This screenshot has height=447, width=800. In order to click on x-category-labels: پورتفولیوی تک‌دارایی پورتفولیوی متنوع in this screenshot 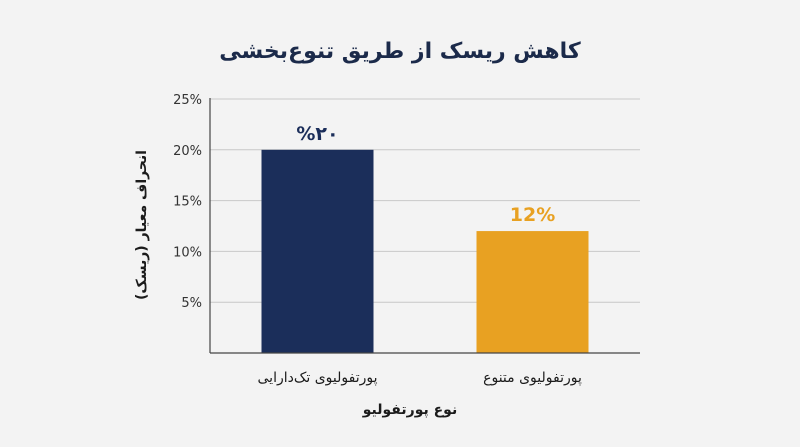, I will do `click(420, 378)`.